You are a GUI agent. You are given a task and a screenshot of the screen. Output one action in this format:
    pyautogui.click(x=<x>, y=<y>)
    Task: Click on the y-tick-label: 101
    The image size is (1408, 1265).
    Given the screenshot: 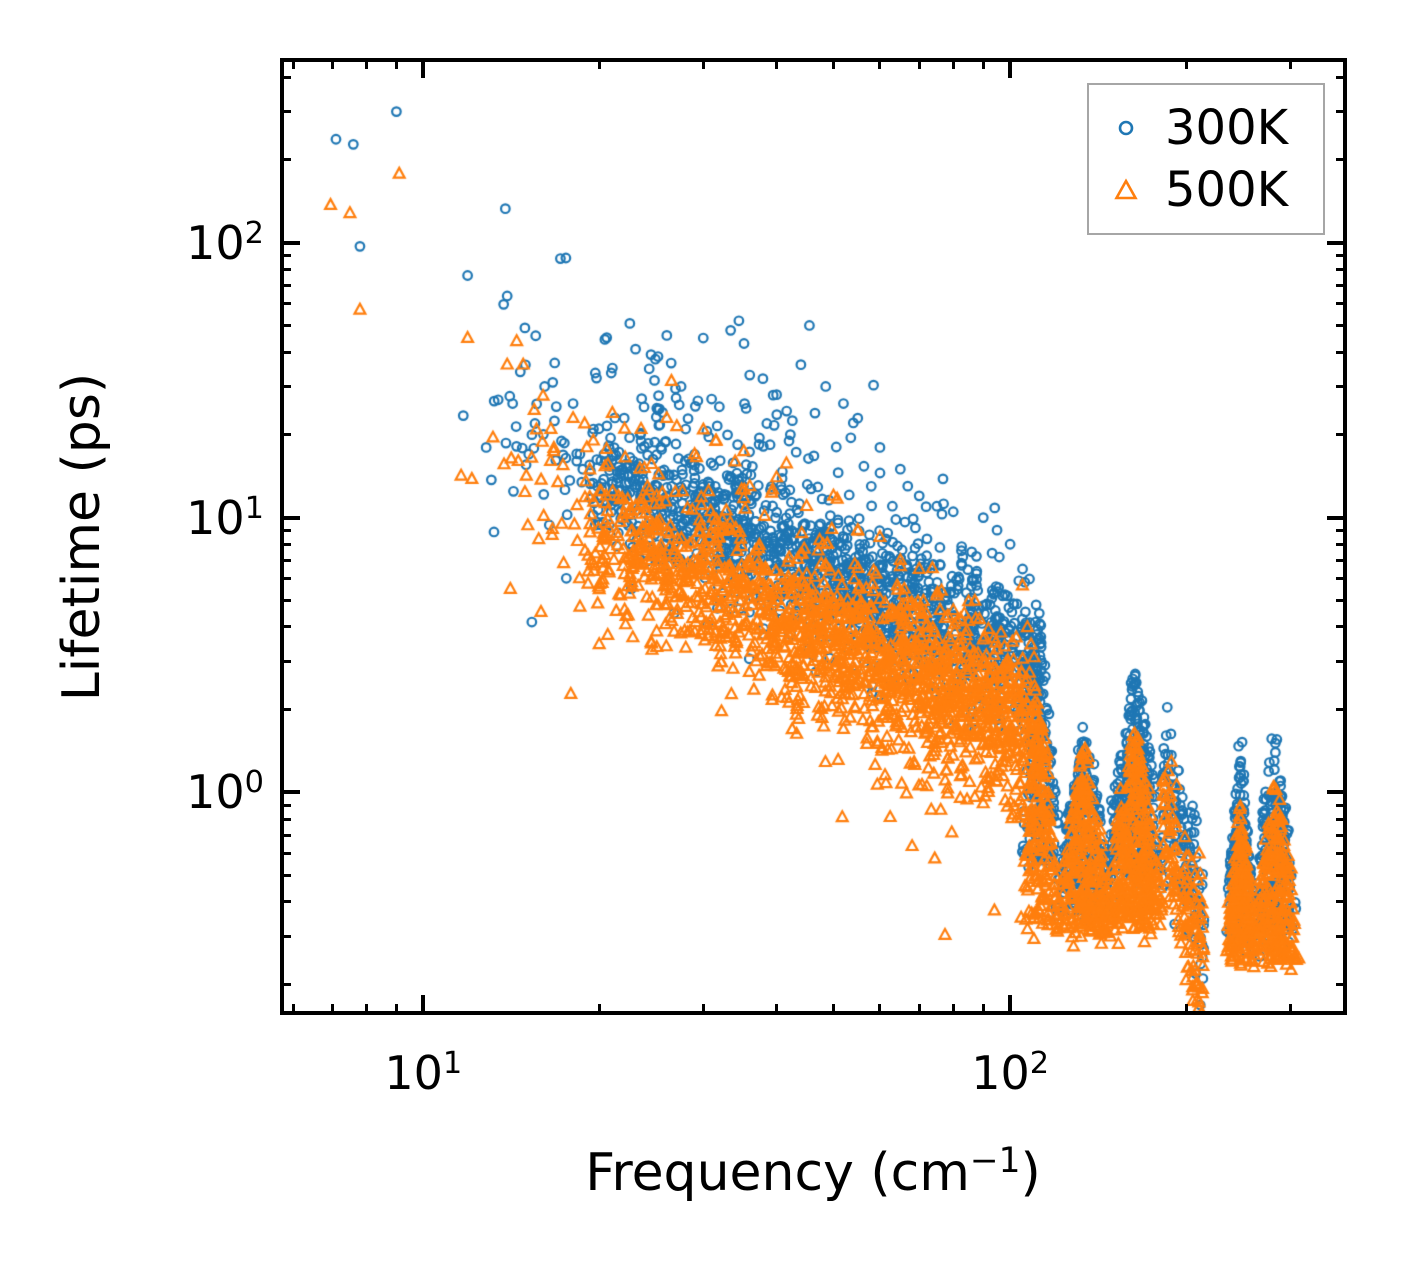 What is the action you would take?
    pyautogui.click(x=225, y=517)
    